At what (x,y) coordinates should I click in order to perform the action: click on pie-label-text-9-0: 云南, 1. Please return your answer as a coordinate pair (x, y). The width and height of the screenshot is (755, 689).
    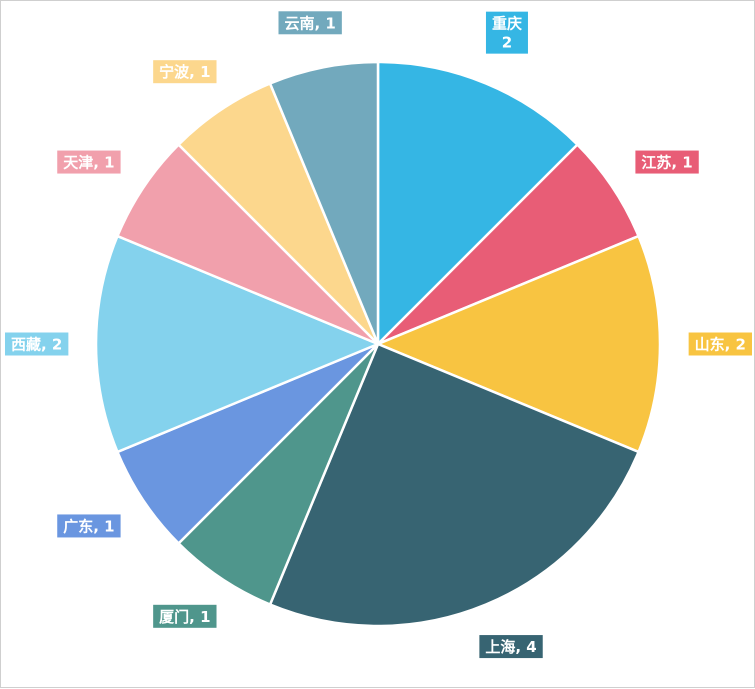
    Looking at the image, I should click on (309, 23).